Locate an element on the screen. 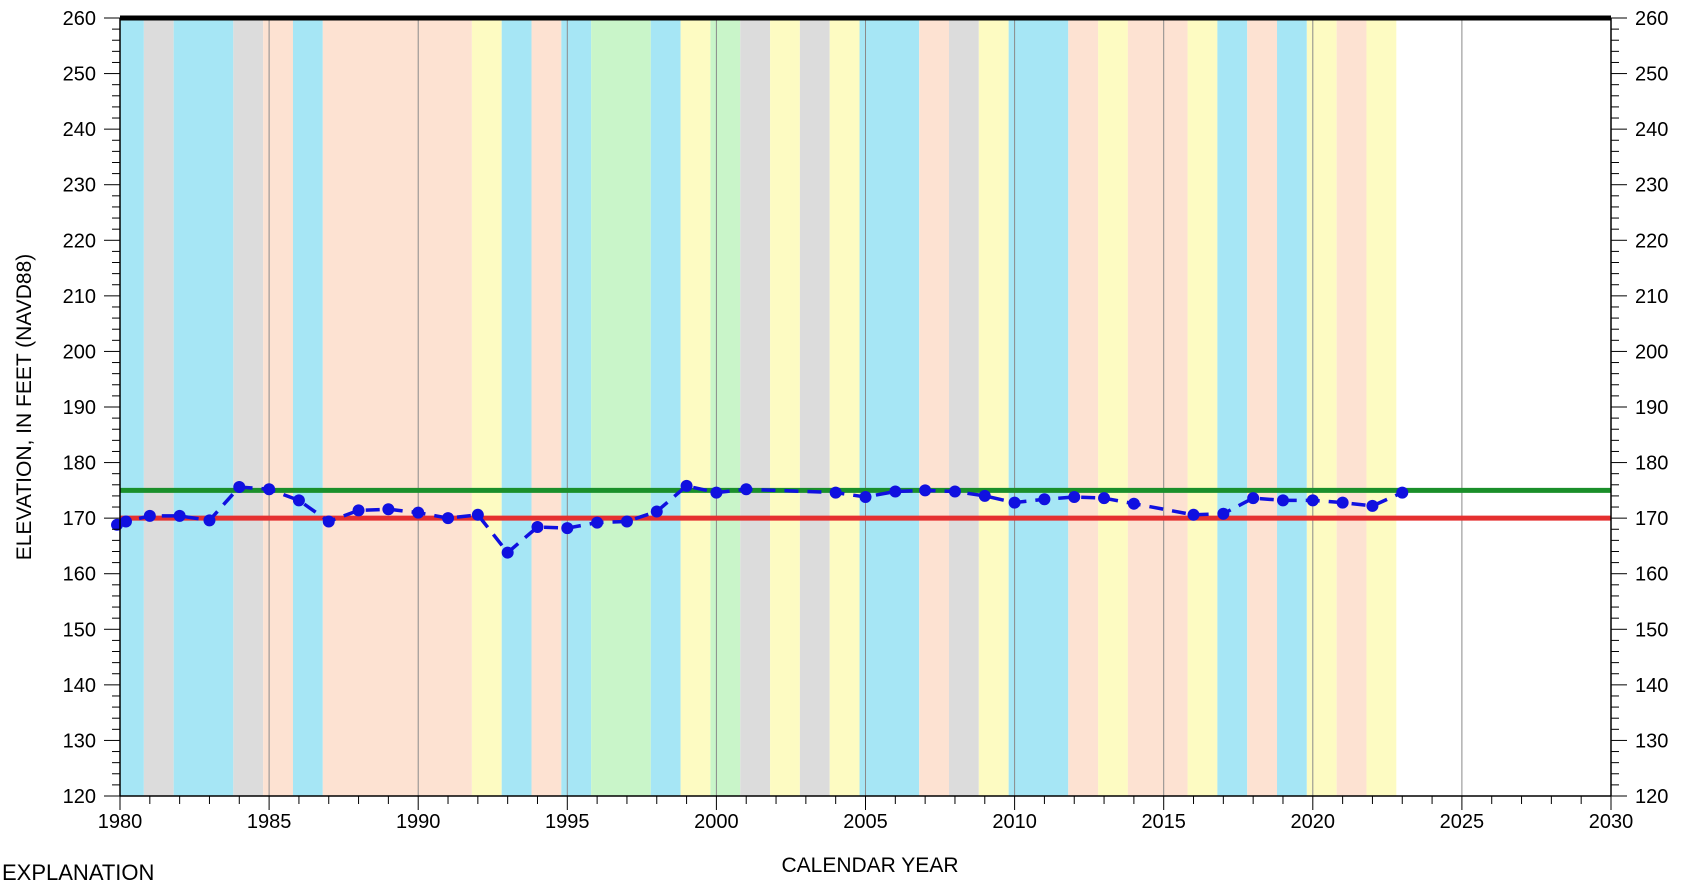 The height and width of the screenshot is (885, 1687). y-tick-label-right-170: 170 is located at coordinates (1651, 519).